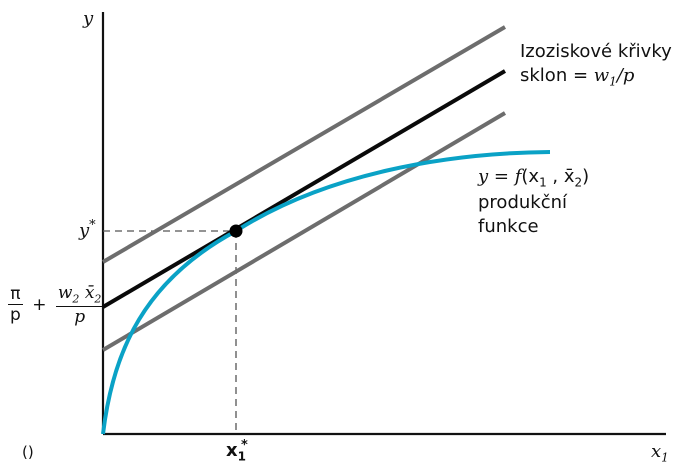 This screenshot has width=677, height=467. Describe the element at coordinates (496, 176) in the screenshot. I see `prod-eq-prefix: y =` at that location.